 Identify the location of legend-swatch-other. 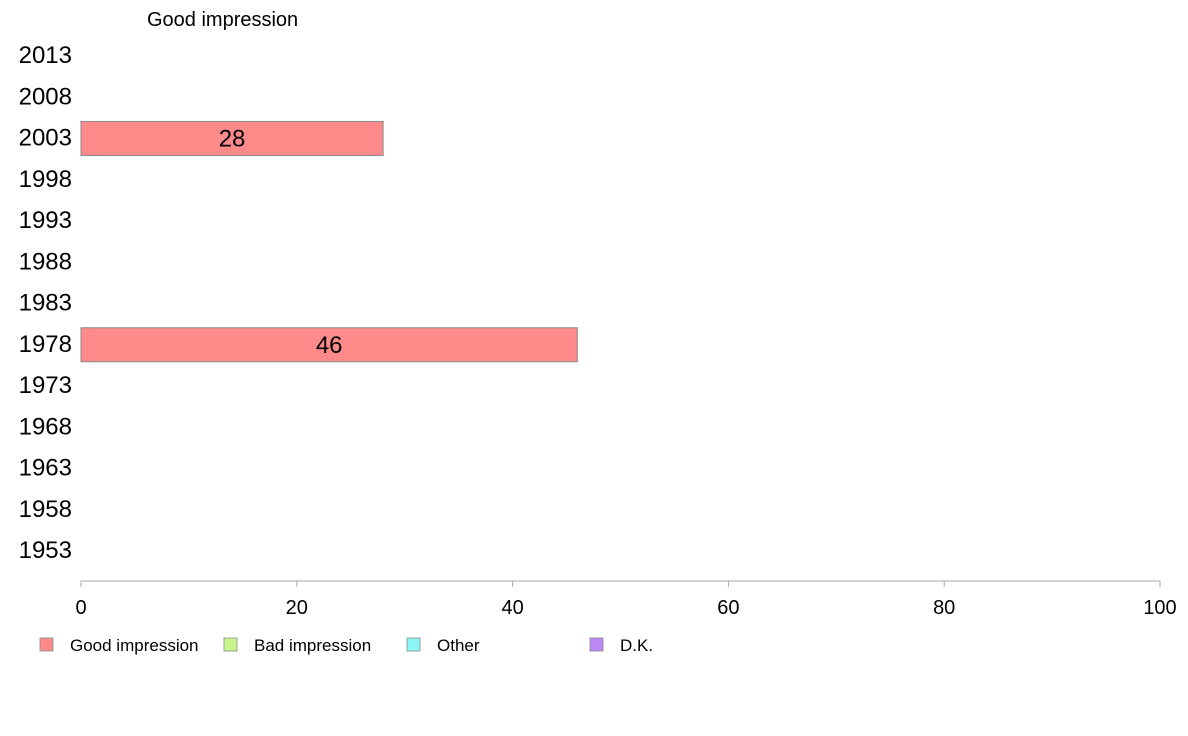
(413, 644).